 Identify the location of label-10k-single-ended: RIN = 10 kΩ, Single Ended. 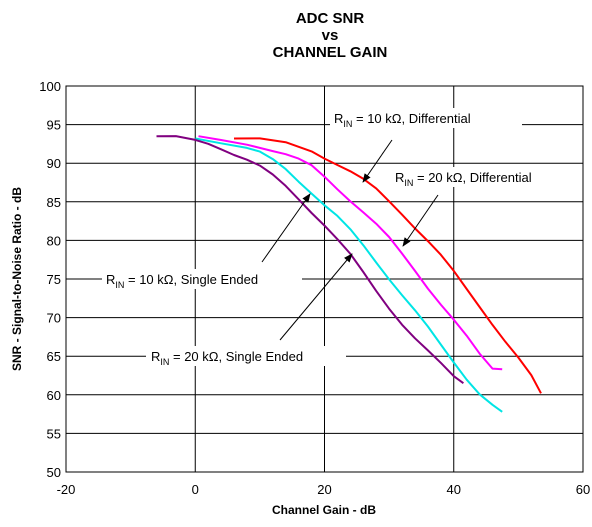
(182, 281).